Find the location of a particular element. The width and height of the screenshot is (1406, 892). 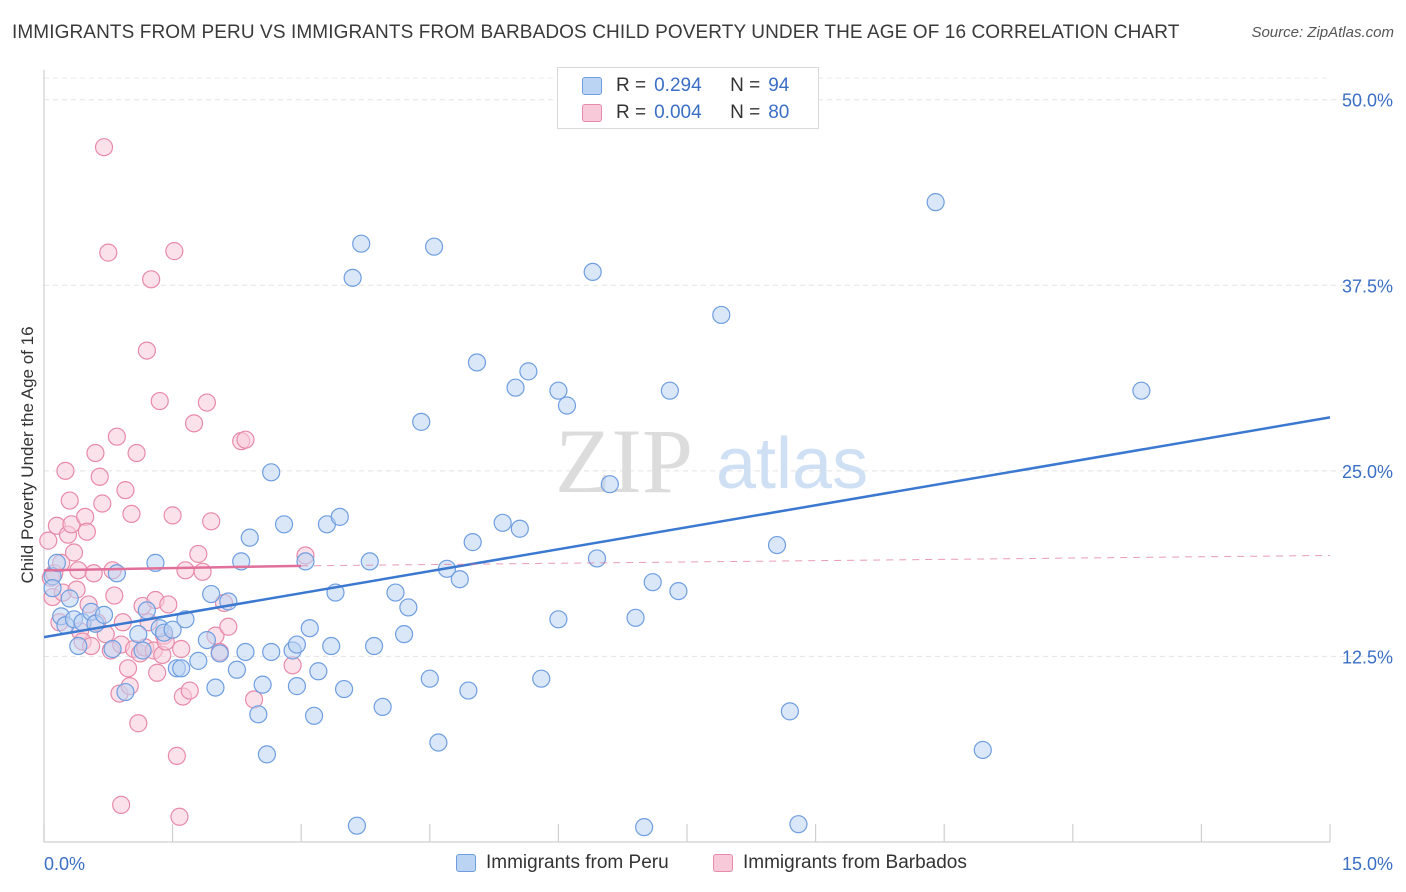

x-tick-label-max: 15.0% is located at coordinates (1367, 864).